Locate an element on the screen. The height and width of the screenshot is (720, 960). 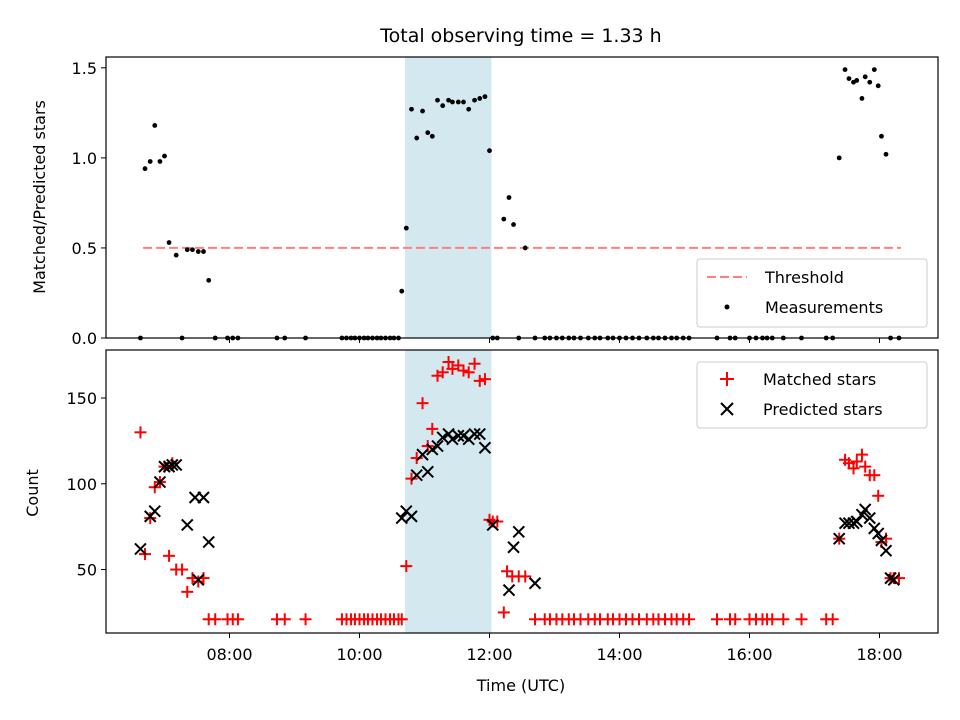
top-x-ticks is located at coordinates (554, 340).